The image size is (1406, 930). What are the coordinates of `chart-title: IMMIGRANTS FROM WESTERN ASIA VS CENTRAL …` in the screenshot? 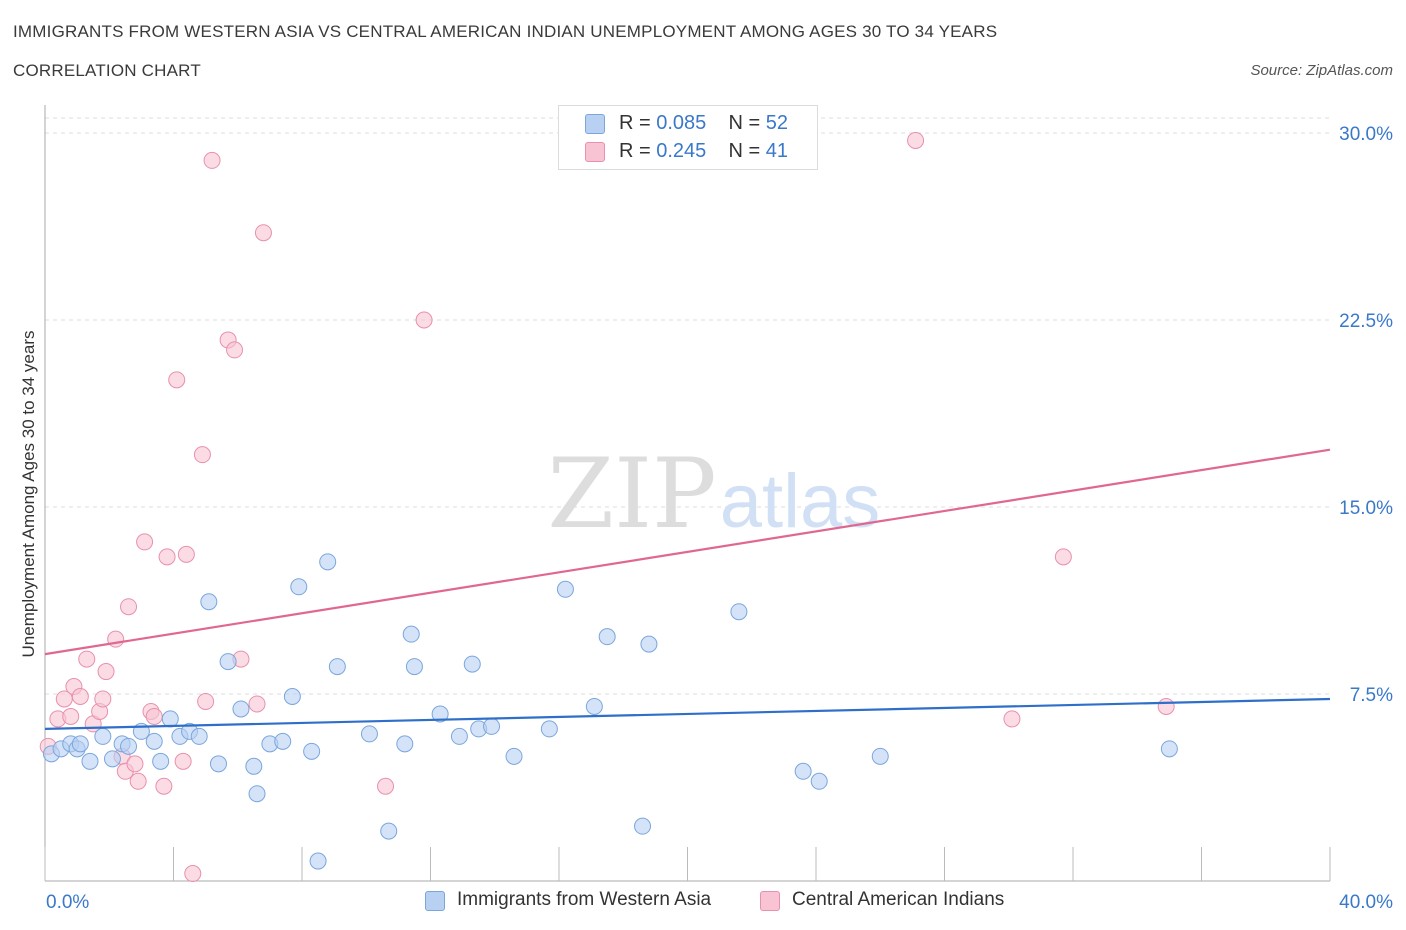 It's located at (505, 31).